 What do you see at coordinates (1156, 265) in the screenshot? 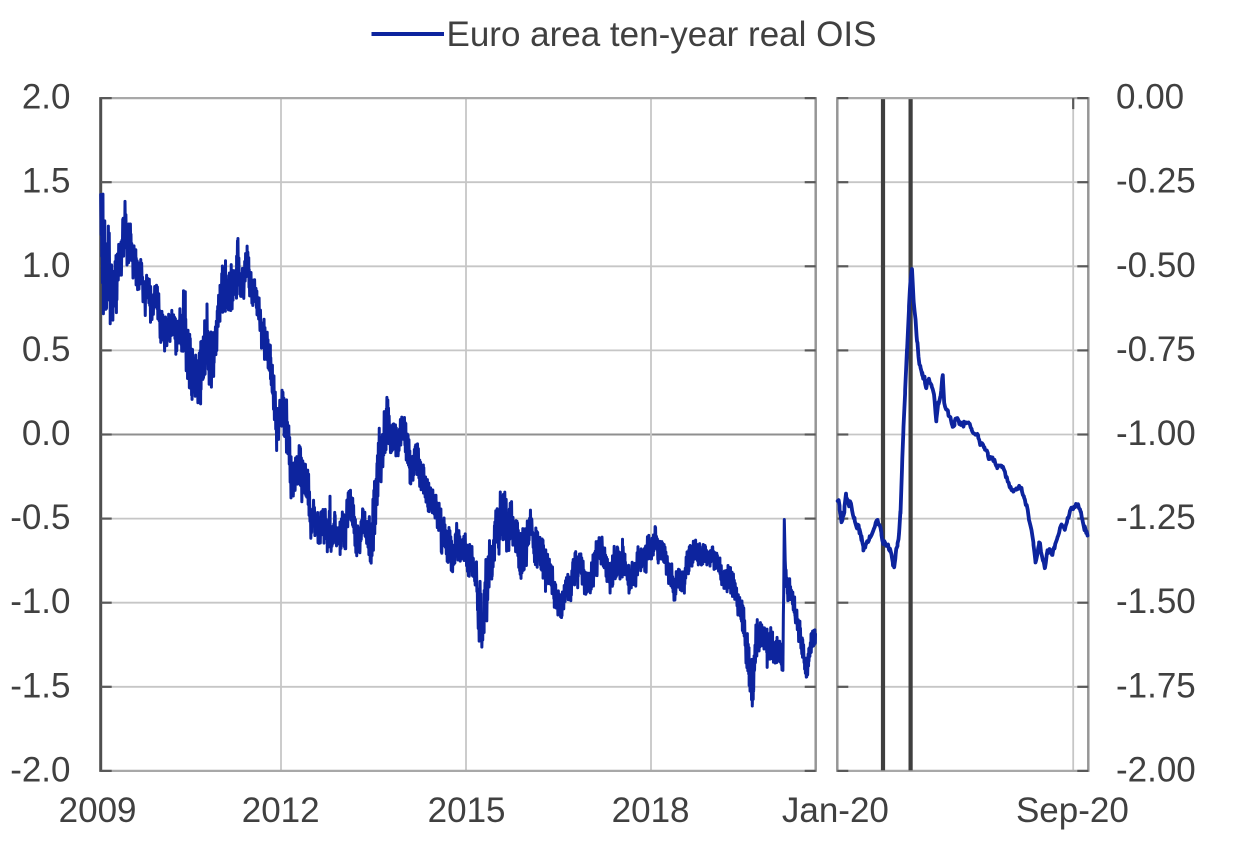
I see `svg-text: -0.50` at bounding box center [1156, 265].